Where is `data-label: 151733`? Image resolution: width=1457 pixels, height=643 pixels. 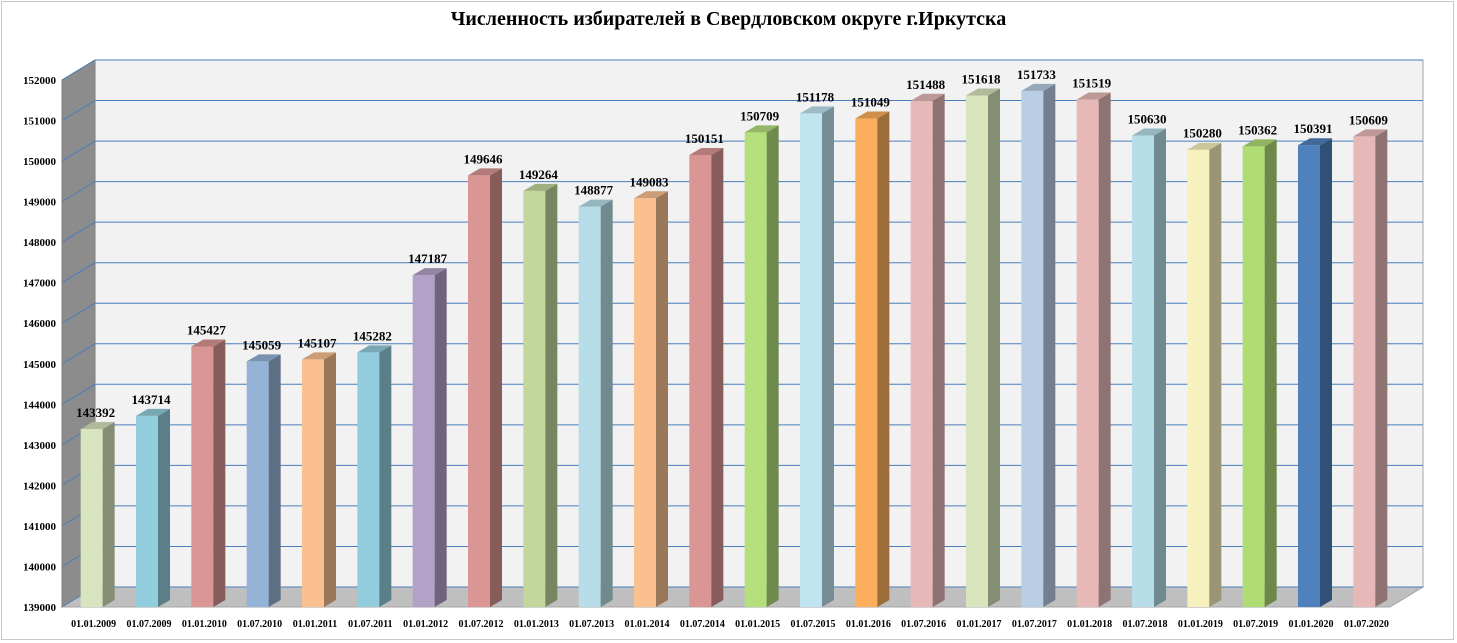
data-label: 151733 is located at coordinates (1037, 74).